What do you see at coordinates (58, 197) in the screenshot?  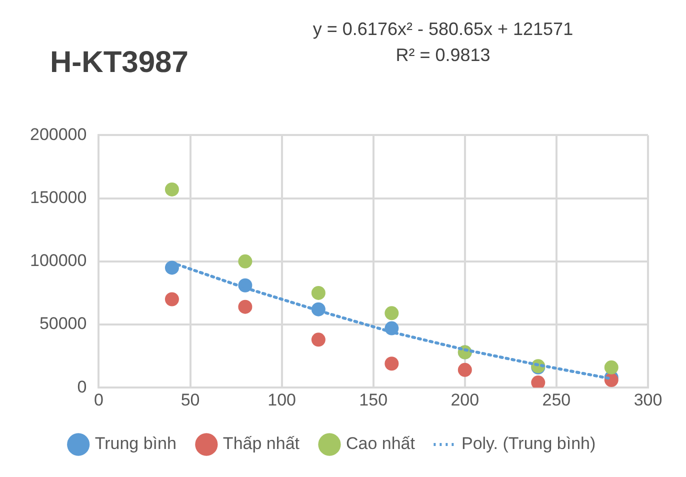 I see `y-tick-label: 150000` at bounding box center [58, 197].